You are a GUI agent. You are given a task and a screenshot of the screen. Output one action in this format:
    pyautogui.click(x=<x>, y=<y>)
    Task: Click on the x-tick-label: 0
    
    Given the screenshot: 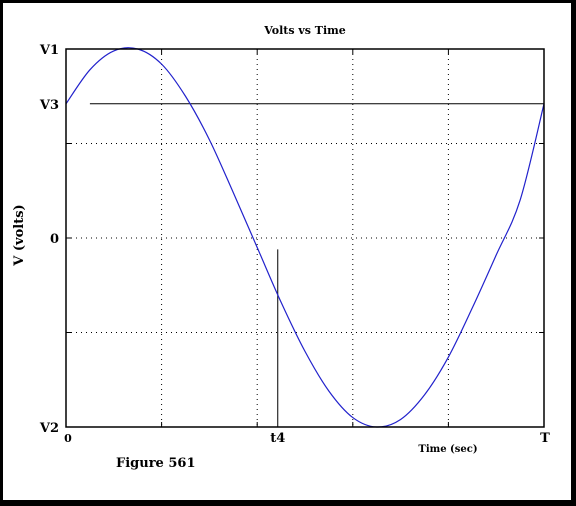 What is the action you would take?
    pyautogui.click(x=68, y=438)
    